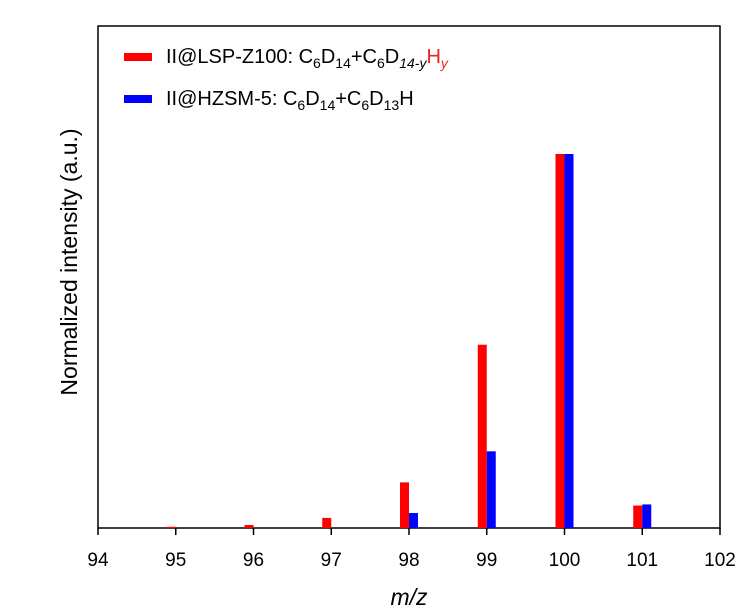  What do you see at coordinates (175, 560) in the screenshot?
I see `x-tick-label: 95` at bounding box center [175, 560].